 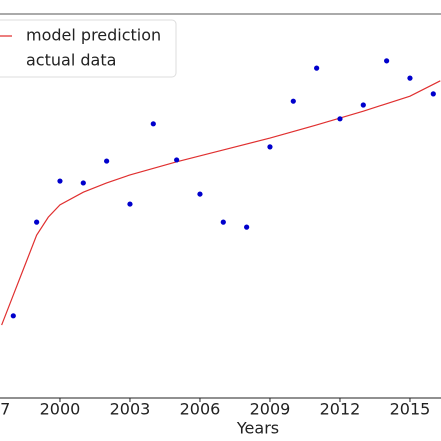 What do you see at coordinates (88, 48) in the screenshot?
I see `legend-box` at bounding box center [88, 48].